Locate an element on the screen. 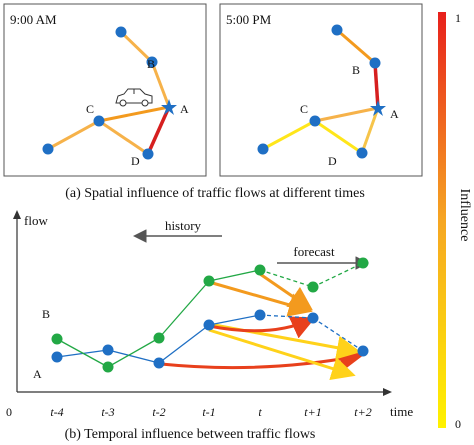  x-axis-arrow-icon is located at coordinates (387, 392).